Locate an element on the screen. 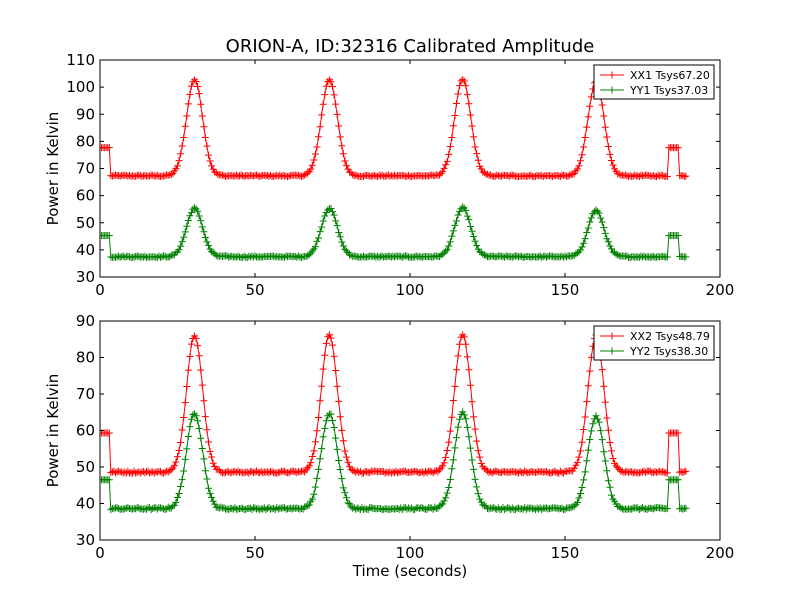 The image size is (800, 600). y-tick-label: 90 is located at coordinates (85, 114).